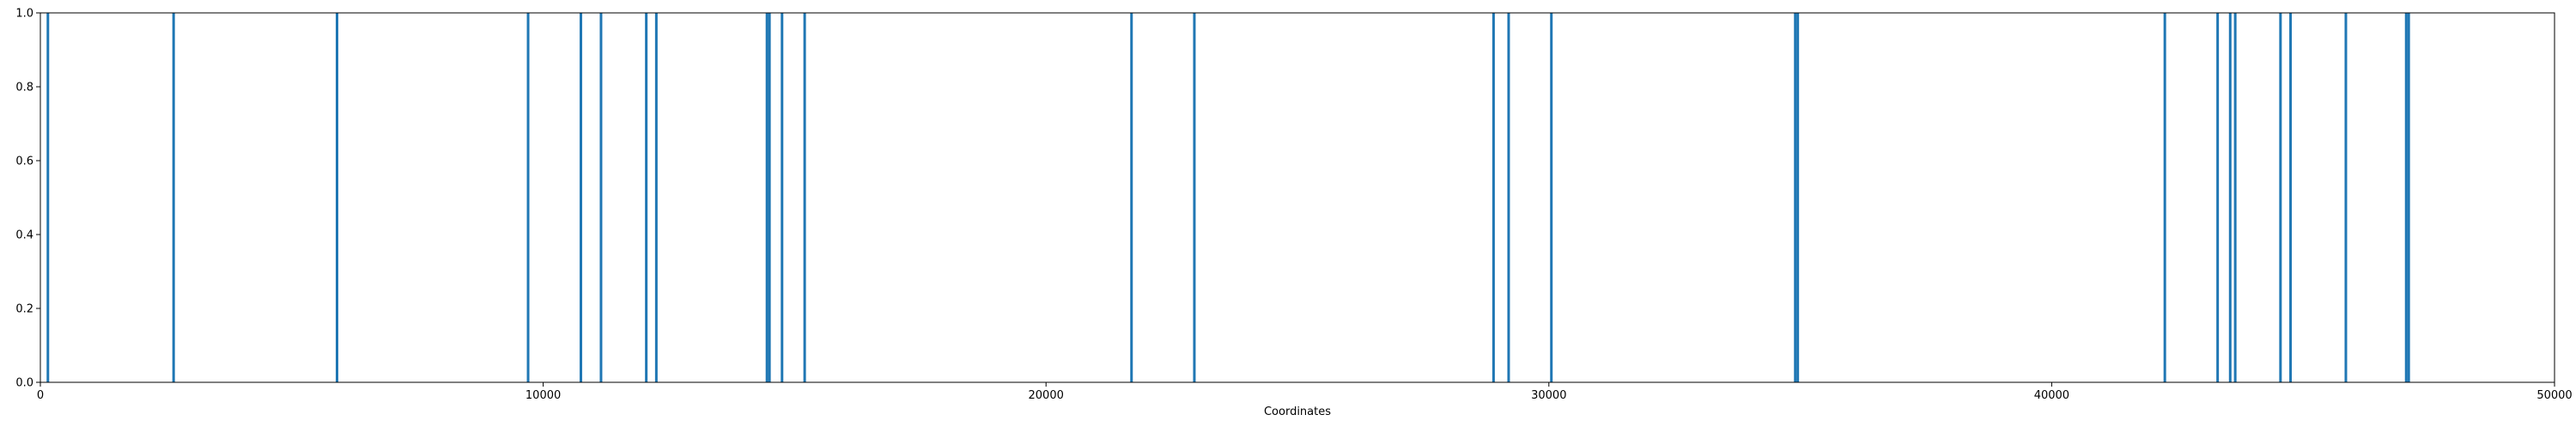 This screenshot has width=2576, height=433. What do you see at coordinates (24, 88) in the screenshot?
I see `y-tick-label: 0.8` at bounding box center [24, 88].